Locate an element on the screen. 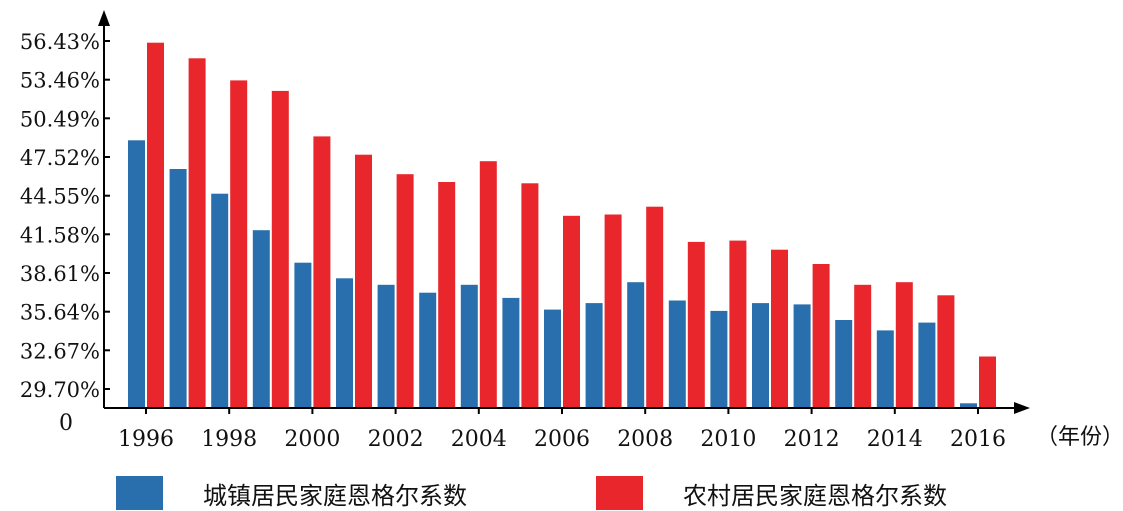 This screenshot has width=1123, height=511. y-tick-label: 47.52% is located at coordinates (60, 158).